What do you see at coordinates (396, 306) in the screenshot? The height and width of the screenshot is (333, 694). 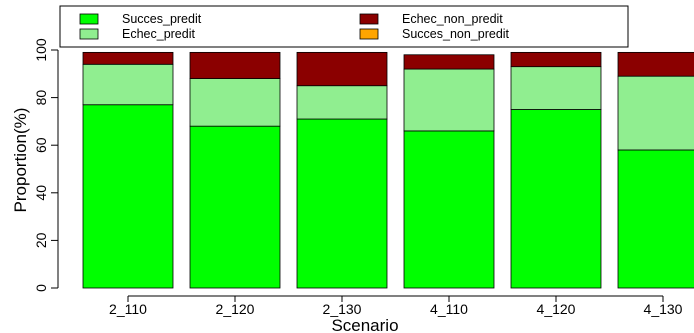 I see `x-axis: 2_110 2_120 2_130 4_110 4_120 4_130` at bounding box center [396, 306].